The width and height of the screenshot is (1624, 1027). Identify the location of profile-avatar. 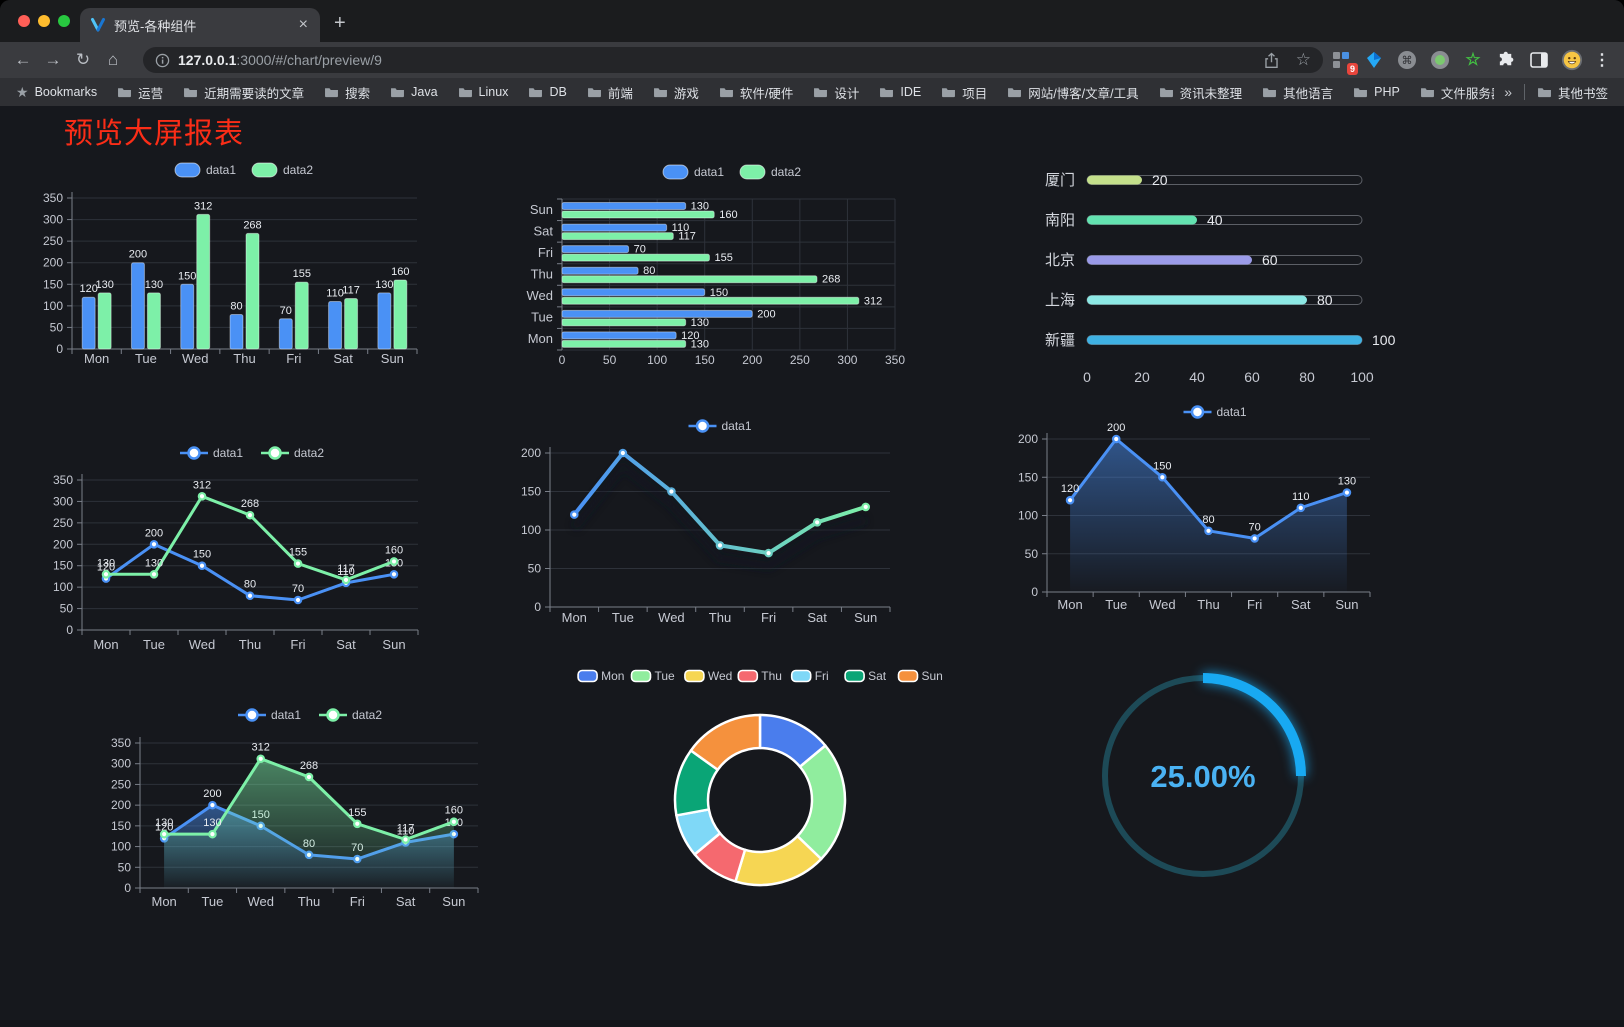
(1572, 60).